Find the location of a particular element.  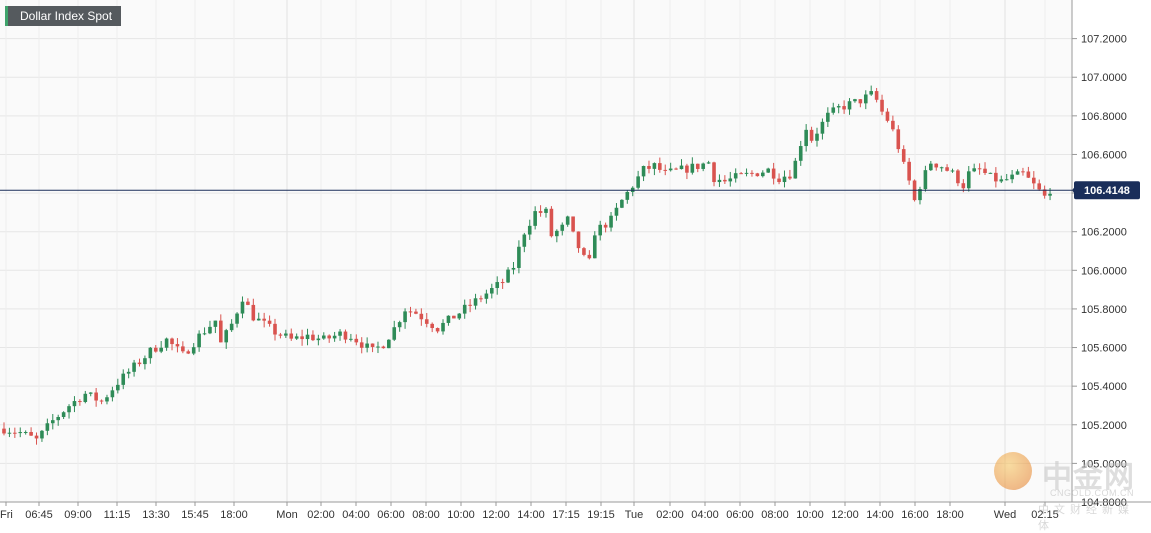

current-price-badge is located at coordinates (1107, 190).